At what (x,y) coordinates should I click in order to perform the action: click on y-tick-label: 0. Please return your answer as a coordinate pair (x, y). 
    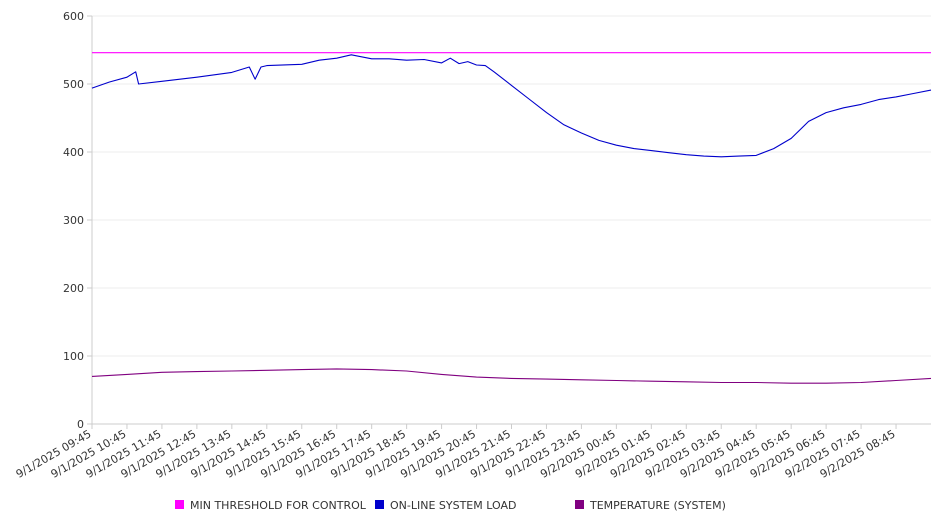
    Looking at the image, I should click on (80, 424).